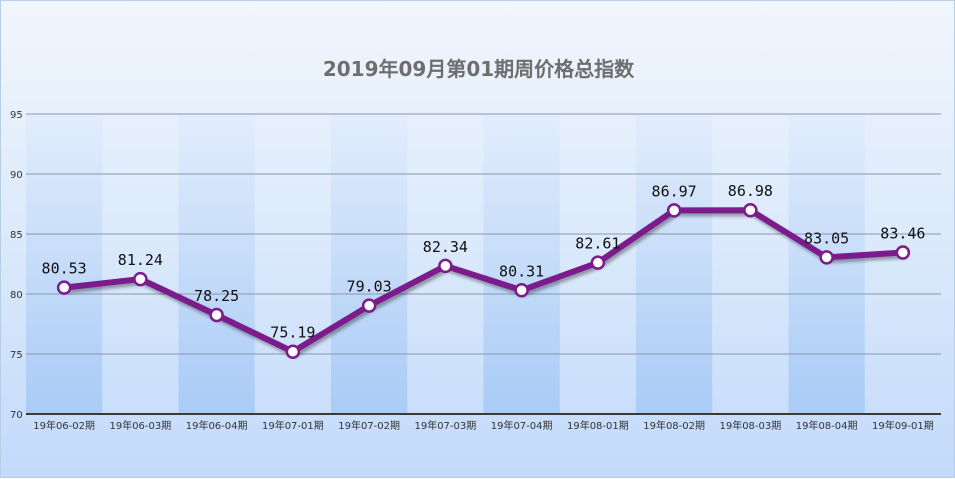 The width and height of the screenshot is (955, 479). What do you see at coordinates (16, 415) in the screenshot?
I see `y-tick-label: 70` at bounding box center [16, 415].